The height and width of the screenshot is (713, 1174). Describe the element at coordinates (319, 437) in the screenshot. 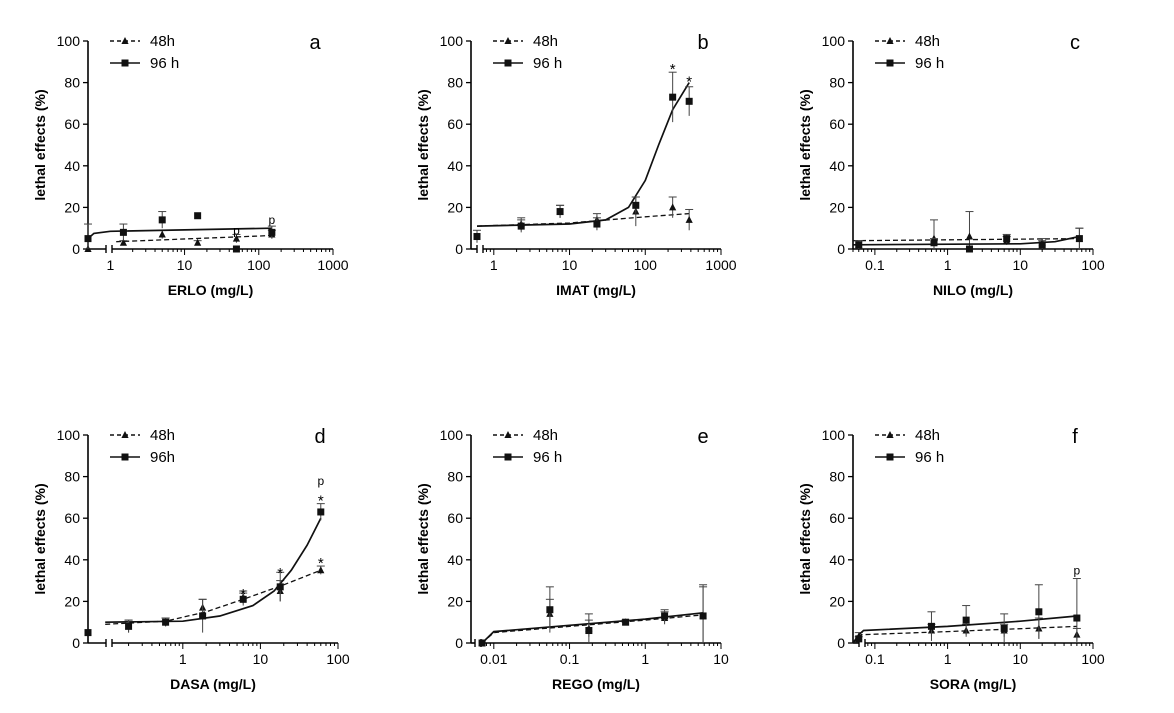

I see `panel-letter: d` at that location.